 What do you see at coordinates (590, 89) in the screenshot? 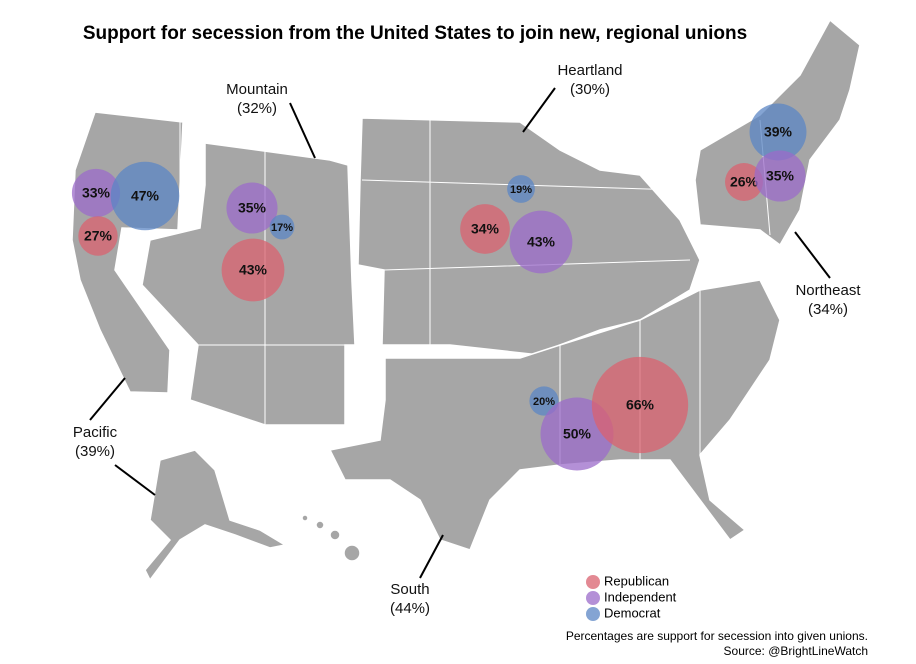
I see `region-overall: (30%)` at bounding box center [590, 89].